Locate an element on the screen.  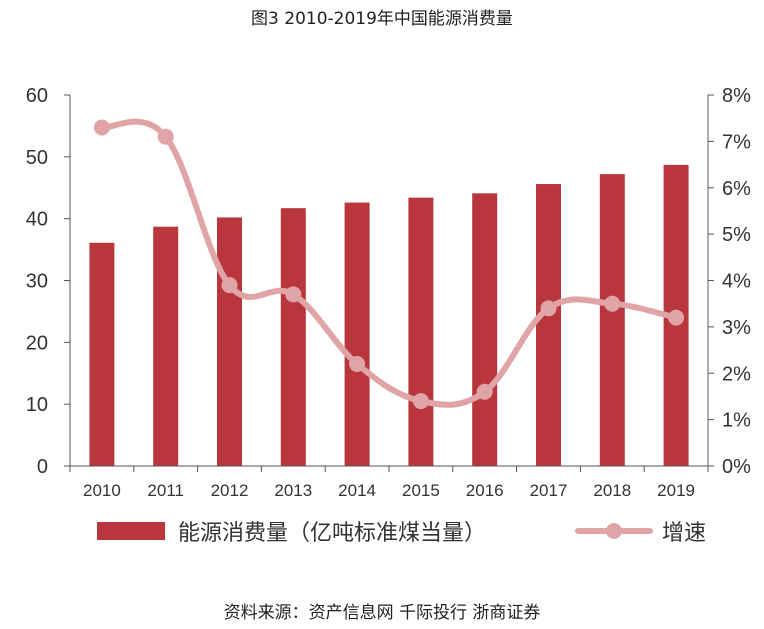
bar-2014 is located at coordinates (357, 334).